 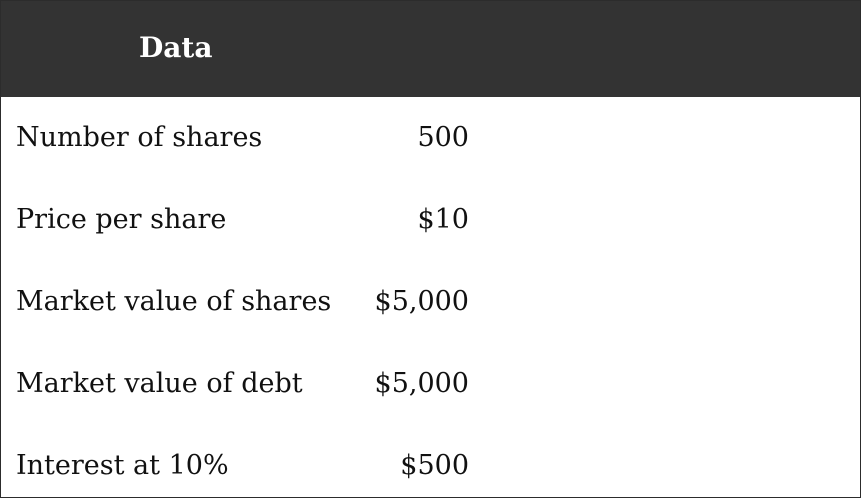 I want to click on row-value-market-value-of-debt: $5,000, so click(x=421, y=383).